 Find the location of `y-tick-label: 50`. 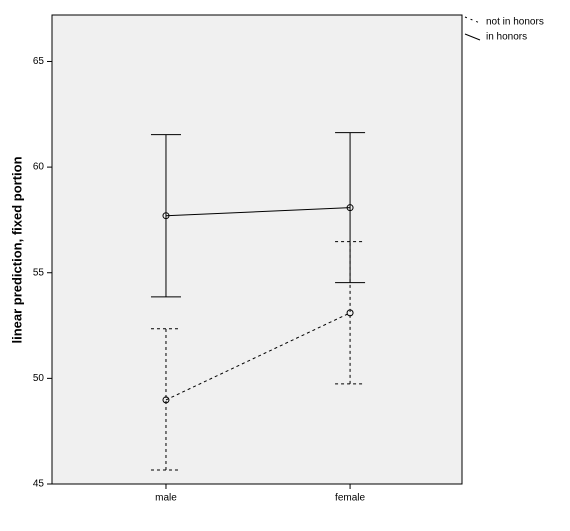

y-tick-label: 50 is located at coordinates (39, 378).